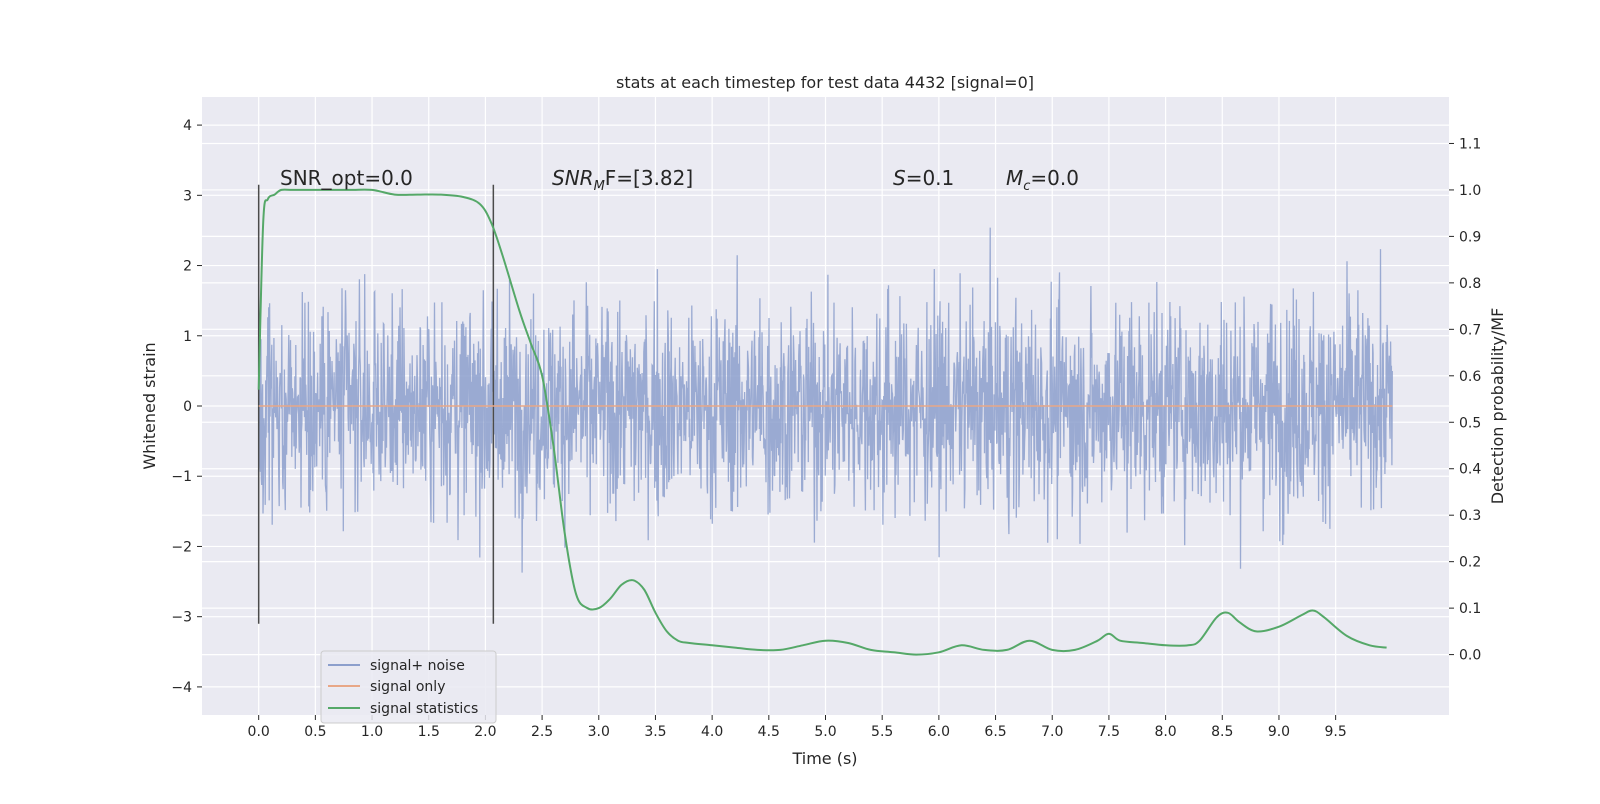 This screenshot has width=1600, height=804. Describe the element at coordinates (181, 547) in the screenshot. I see `y-tick-label: −2` at that location.